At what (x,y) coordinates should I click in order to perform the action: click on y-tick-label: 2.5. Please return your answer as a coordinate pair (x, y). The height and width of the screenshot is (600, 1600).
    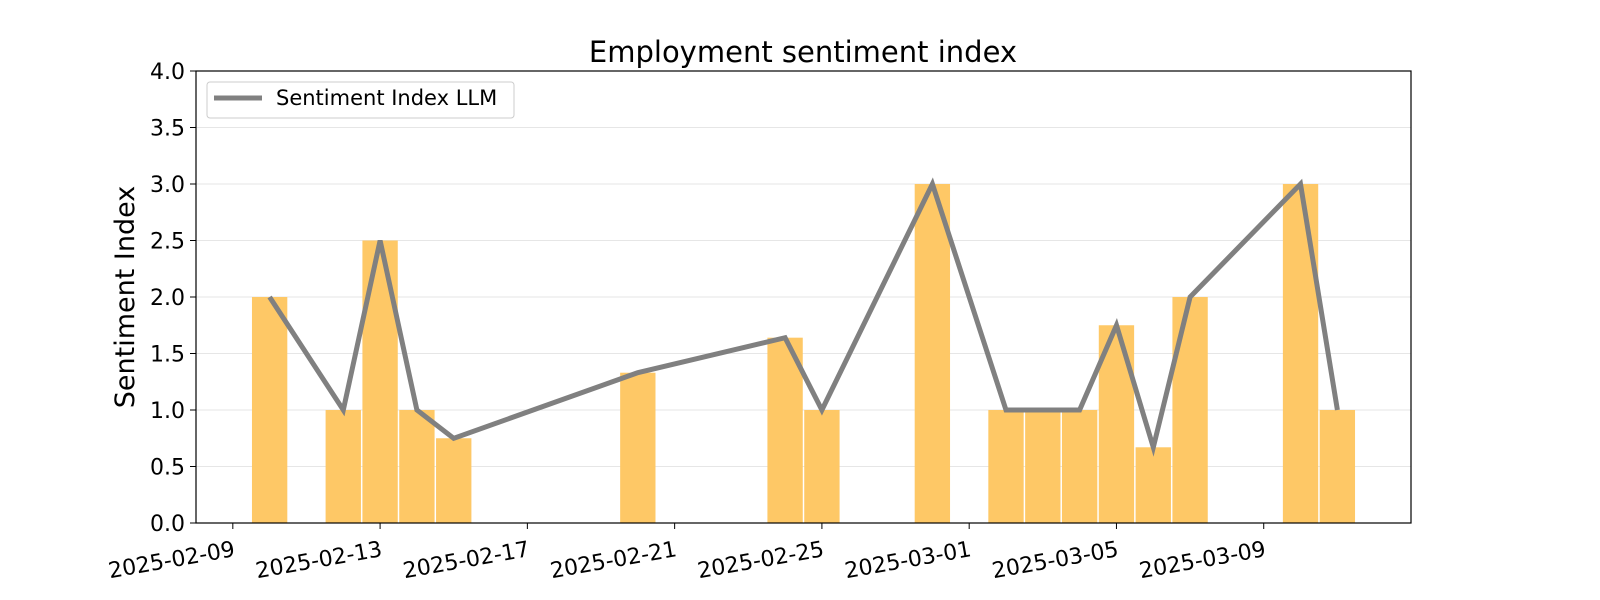
    Looking at the image, I should click on (167, 242).